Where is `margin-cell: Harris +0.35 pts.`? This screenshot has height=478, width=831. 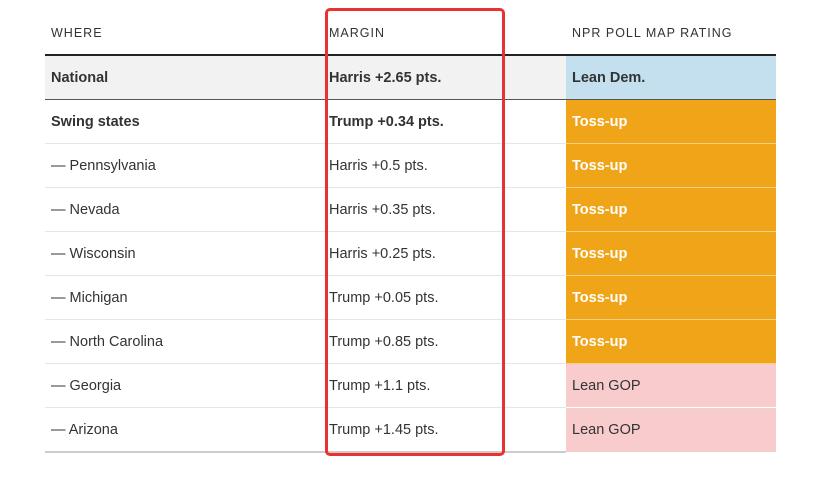
margin-cell: Harris +0.35 pts. is located at coordinates (444, 209).